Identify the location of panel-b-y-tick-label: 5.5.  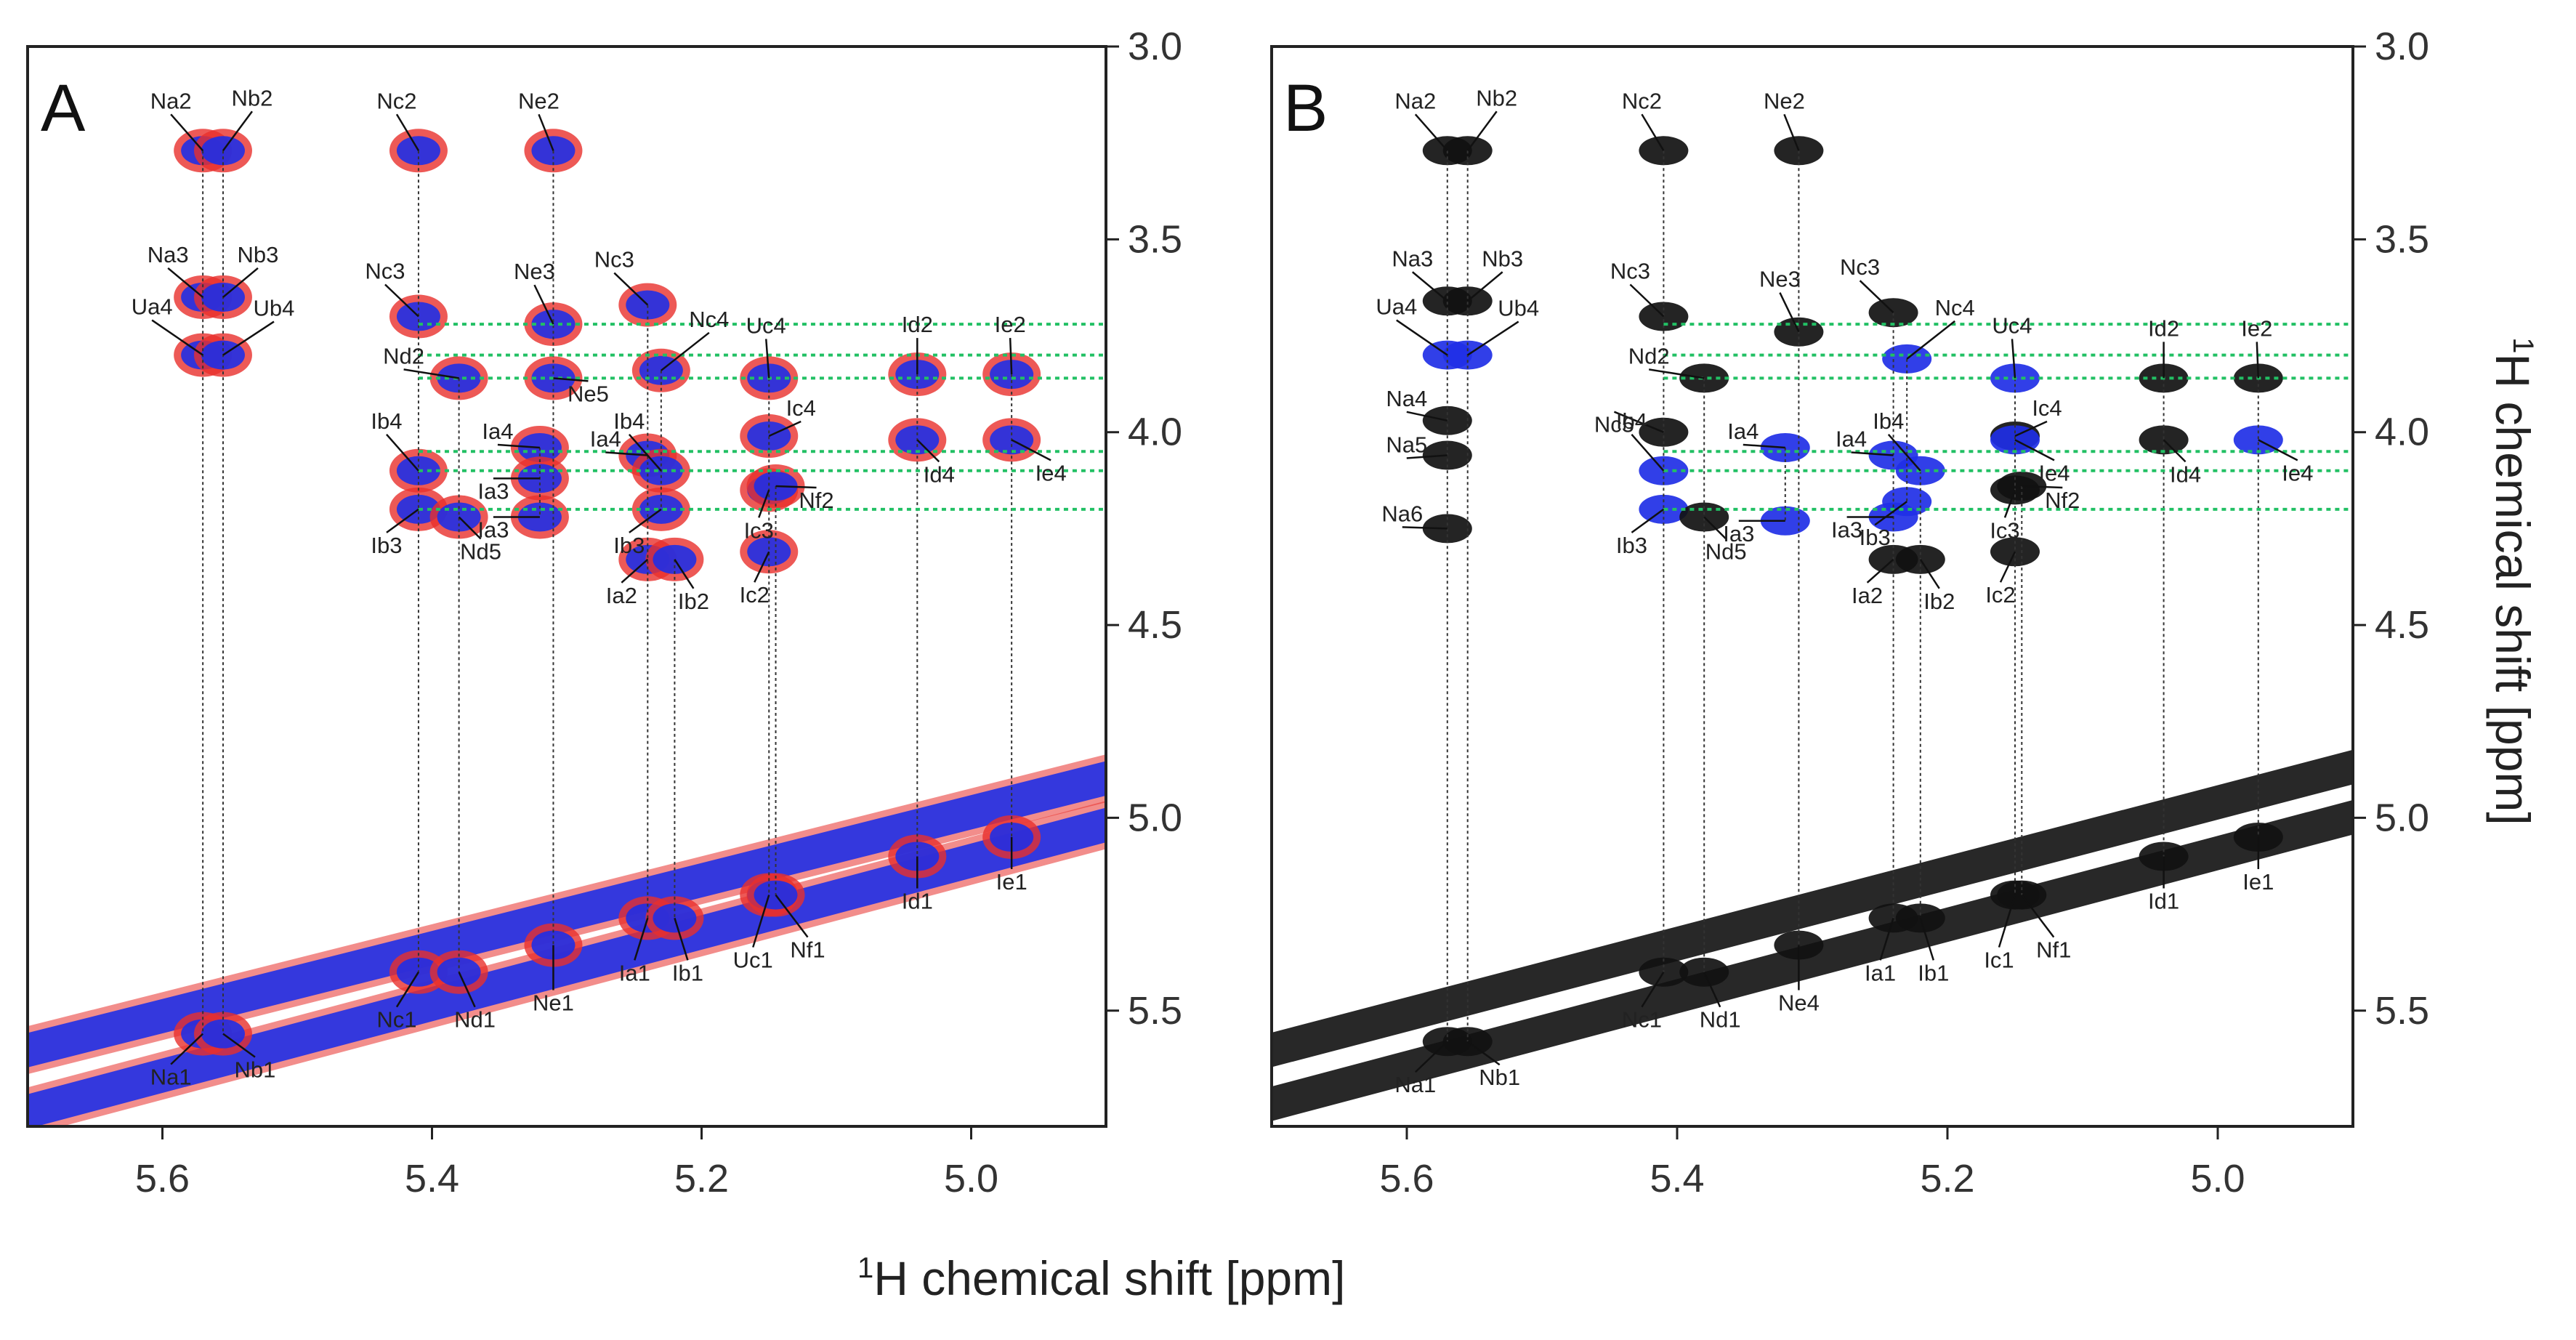
(2402, 1011).